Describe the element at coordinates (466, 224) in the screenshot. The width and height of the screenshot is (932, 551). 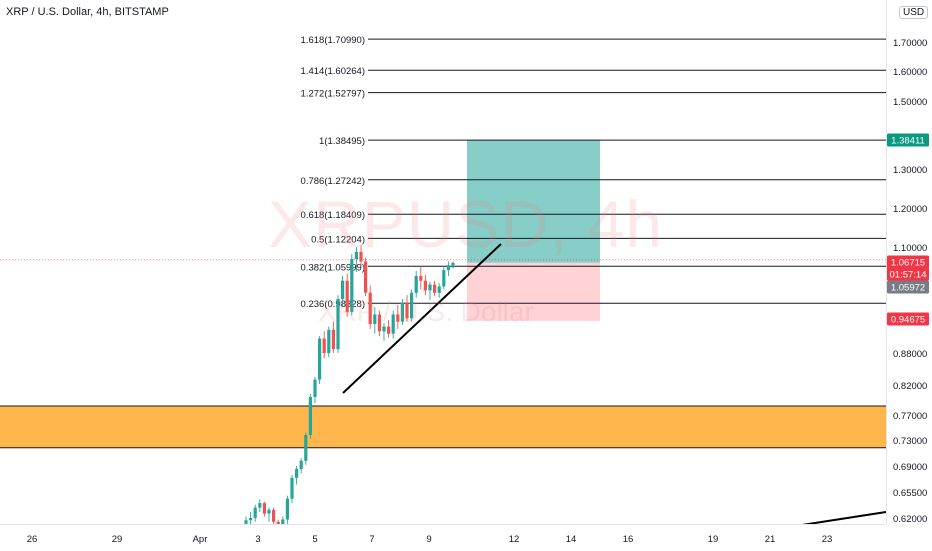
I see `watermark-symbol: XRPUSD, 4h` at that location.